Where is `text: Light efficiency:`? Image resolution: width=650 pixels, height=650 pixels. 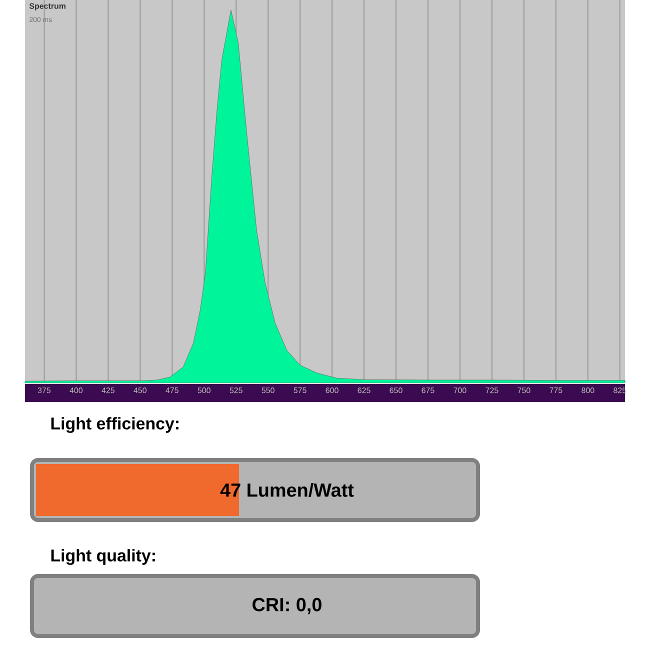 text: Light efficiency: is located at coordinates (114, 425).